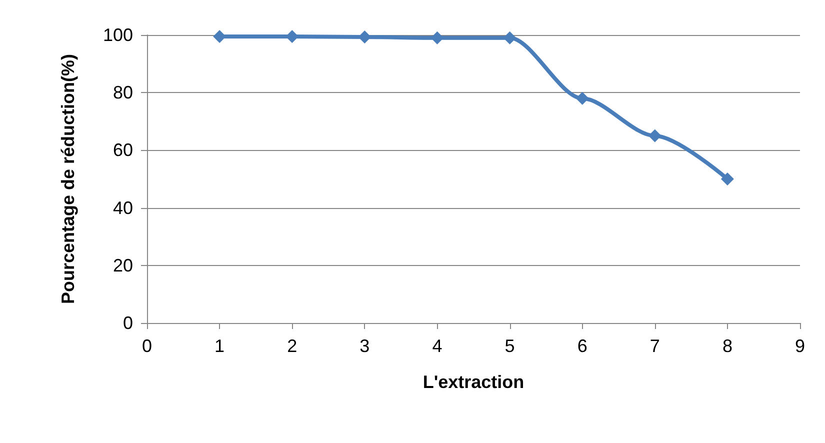 This screenshot has height=443, width=825. I want to click on y-tick-label: 80, so click(122, 92).